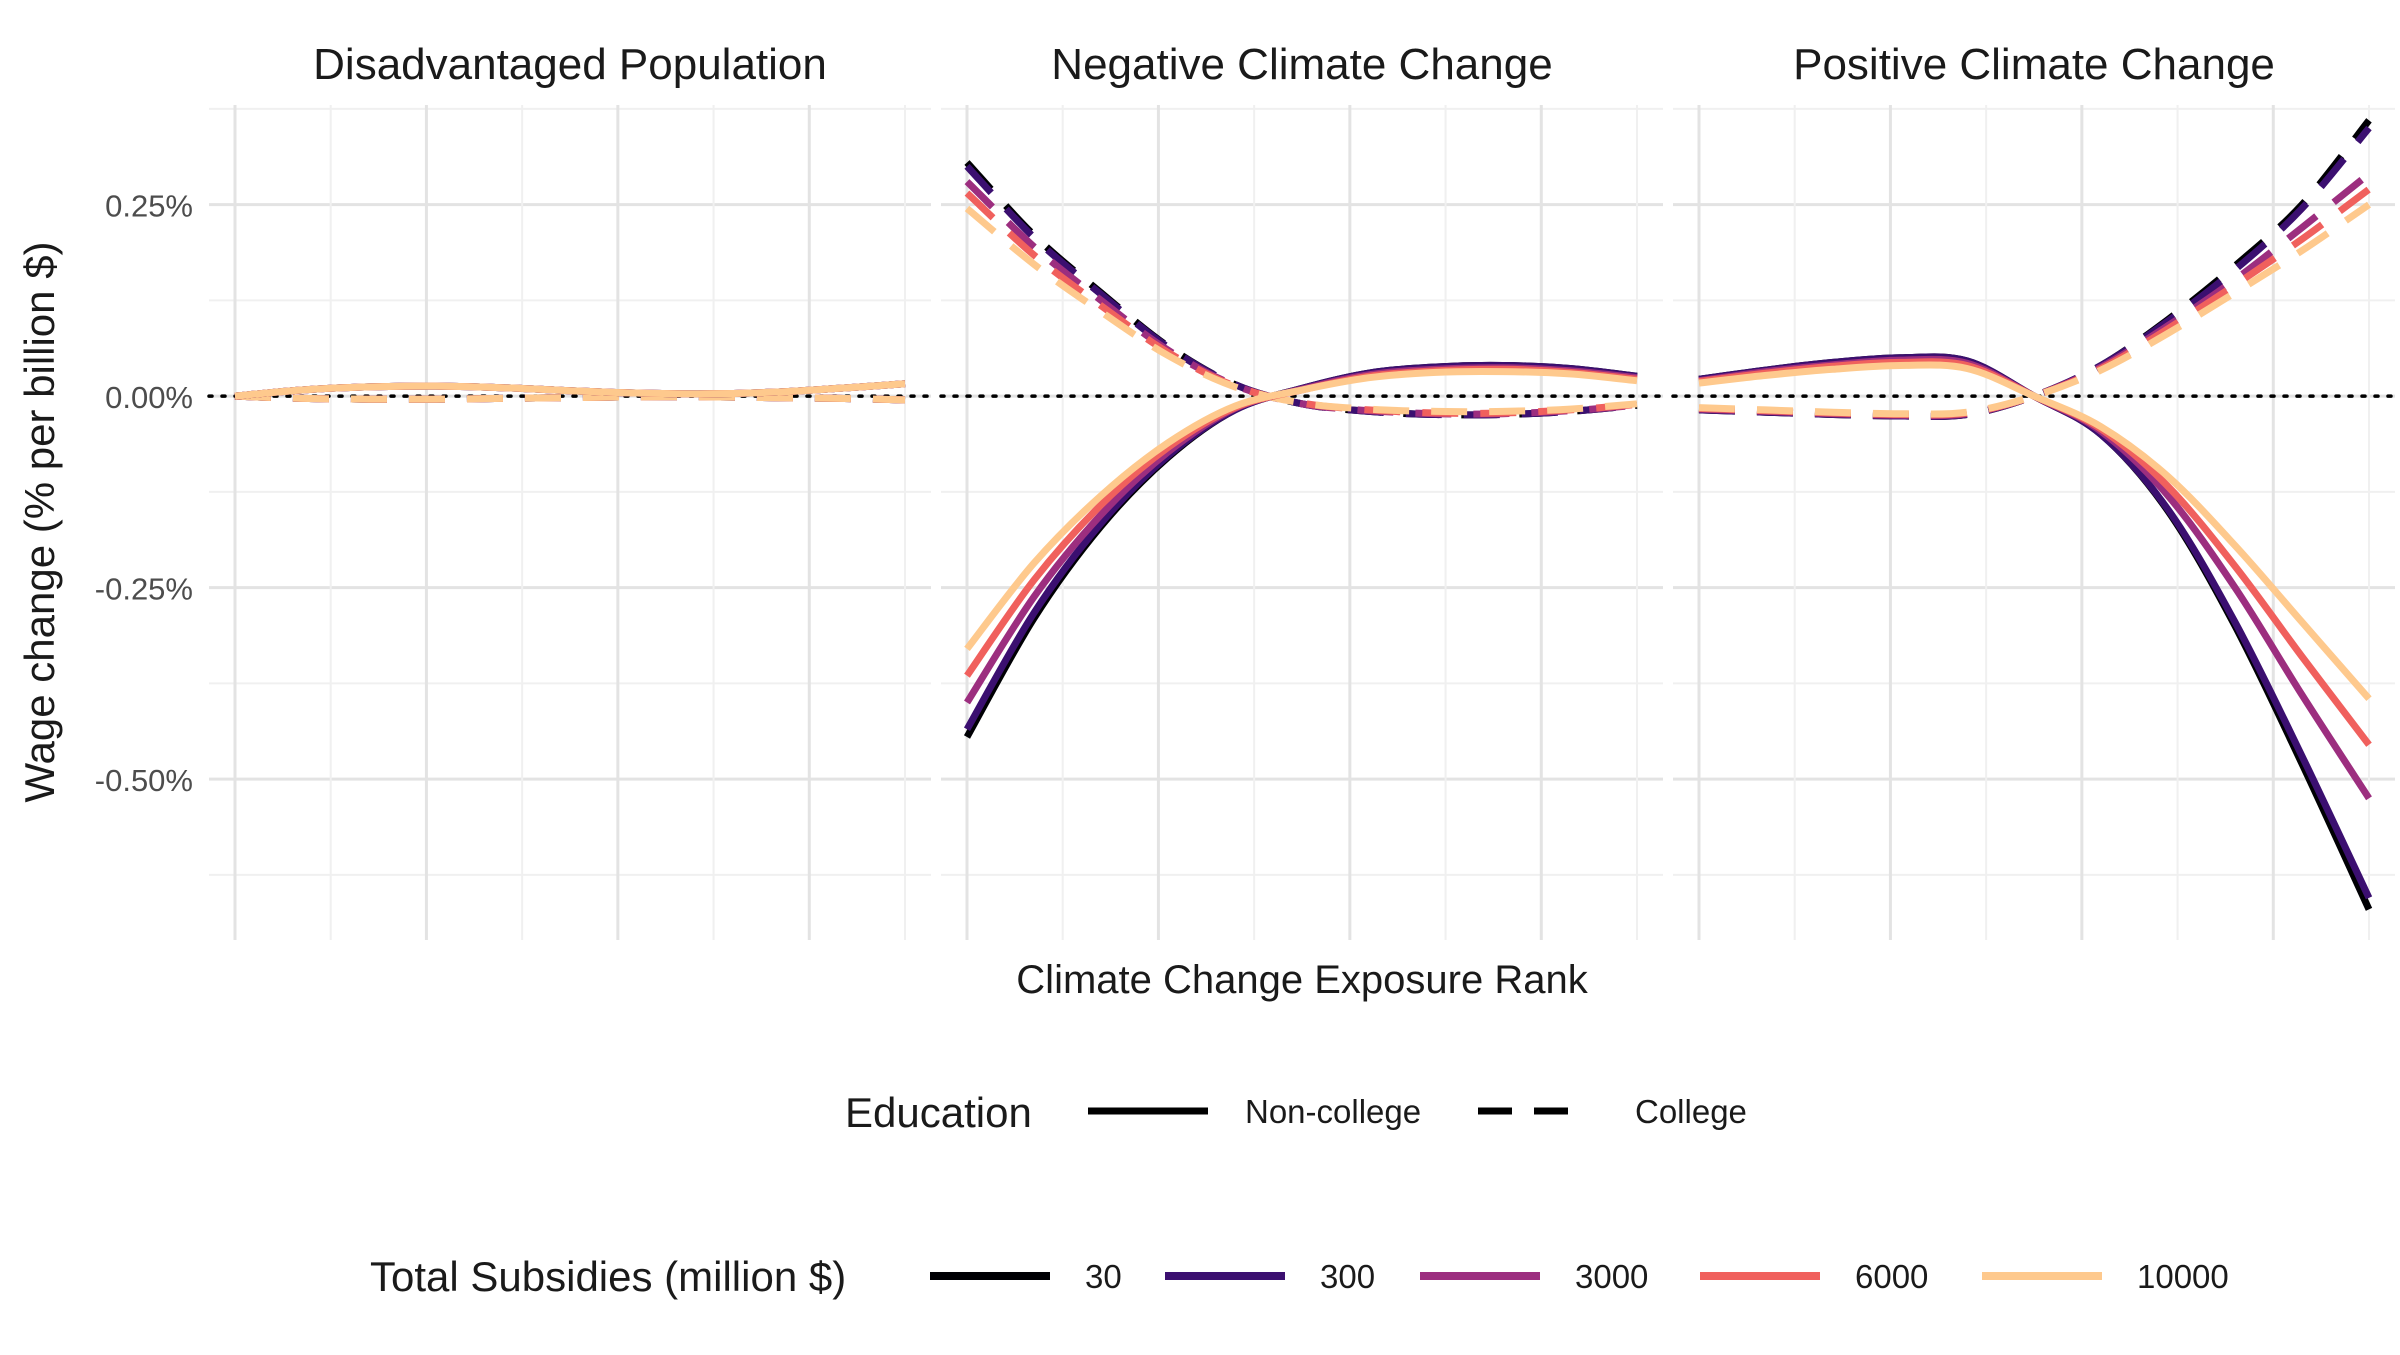  What do you see at coordinates (1611, 1276) in the screenshot?
I see `legend-label-subsidy: 3000` at bounding box center [1611, 1276].